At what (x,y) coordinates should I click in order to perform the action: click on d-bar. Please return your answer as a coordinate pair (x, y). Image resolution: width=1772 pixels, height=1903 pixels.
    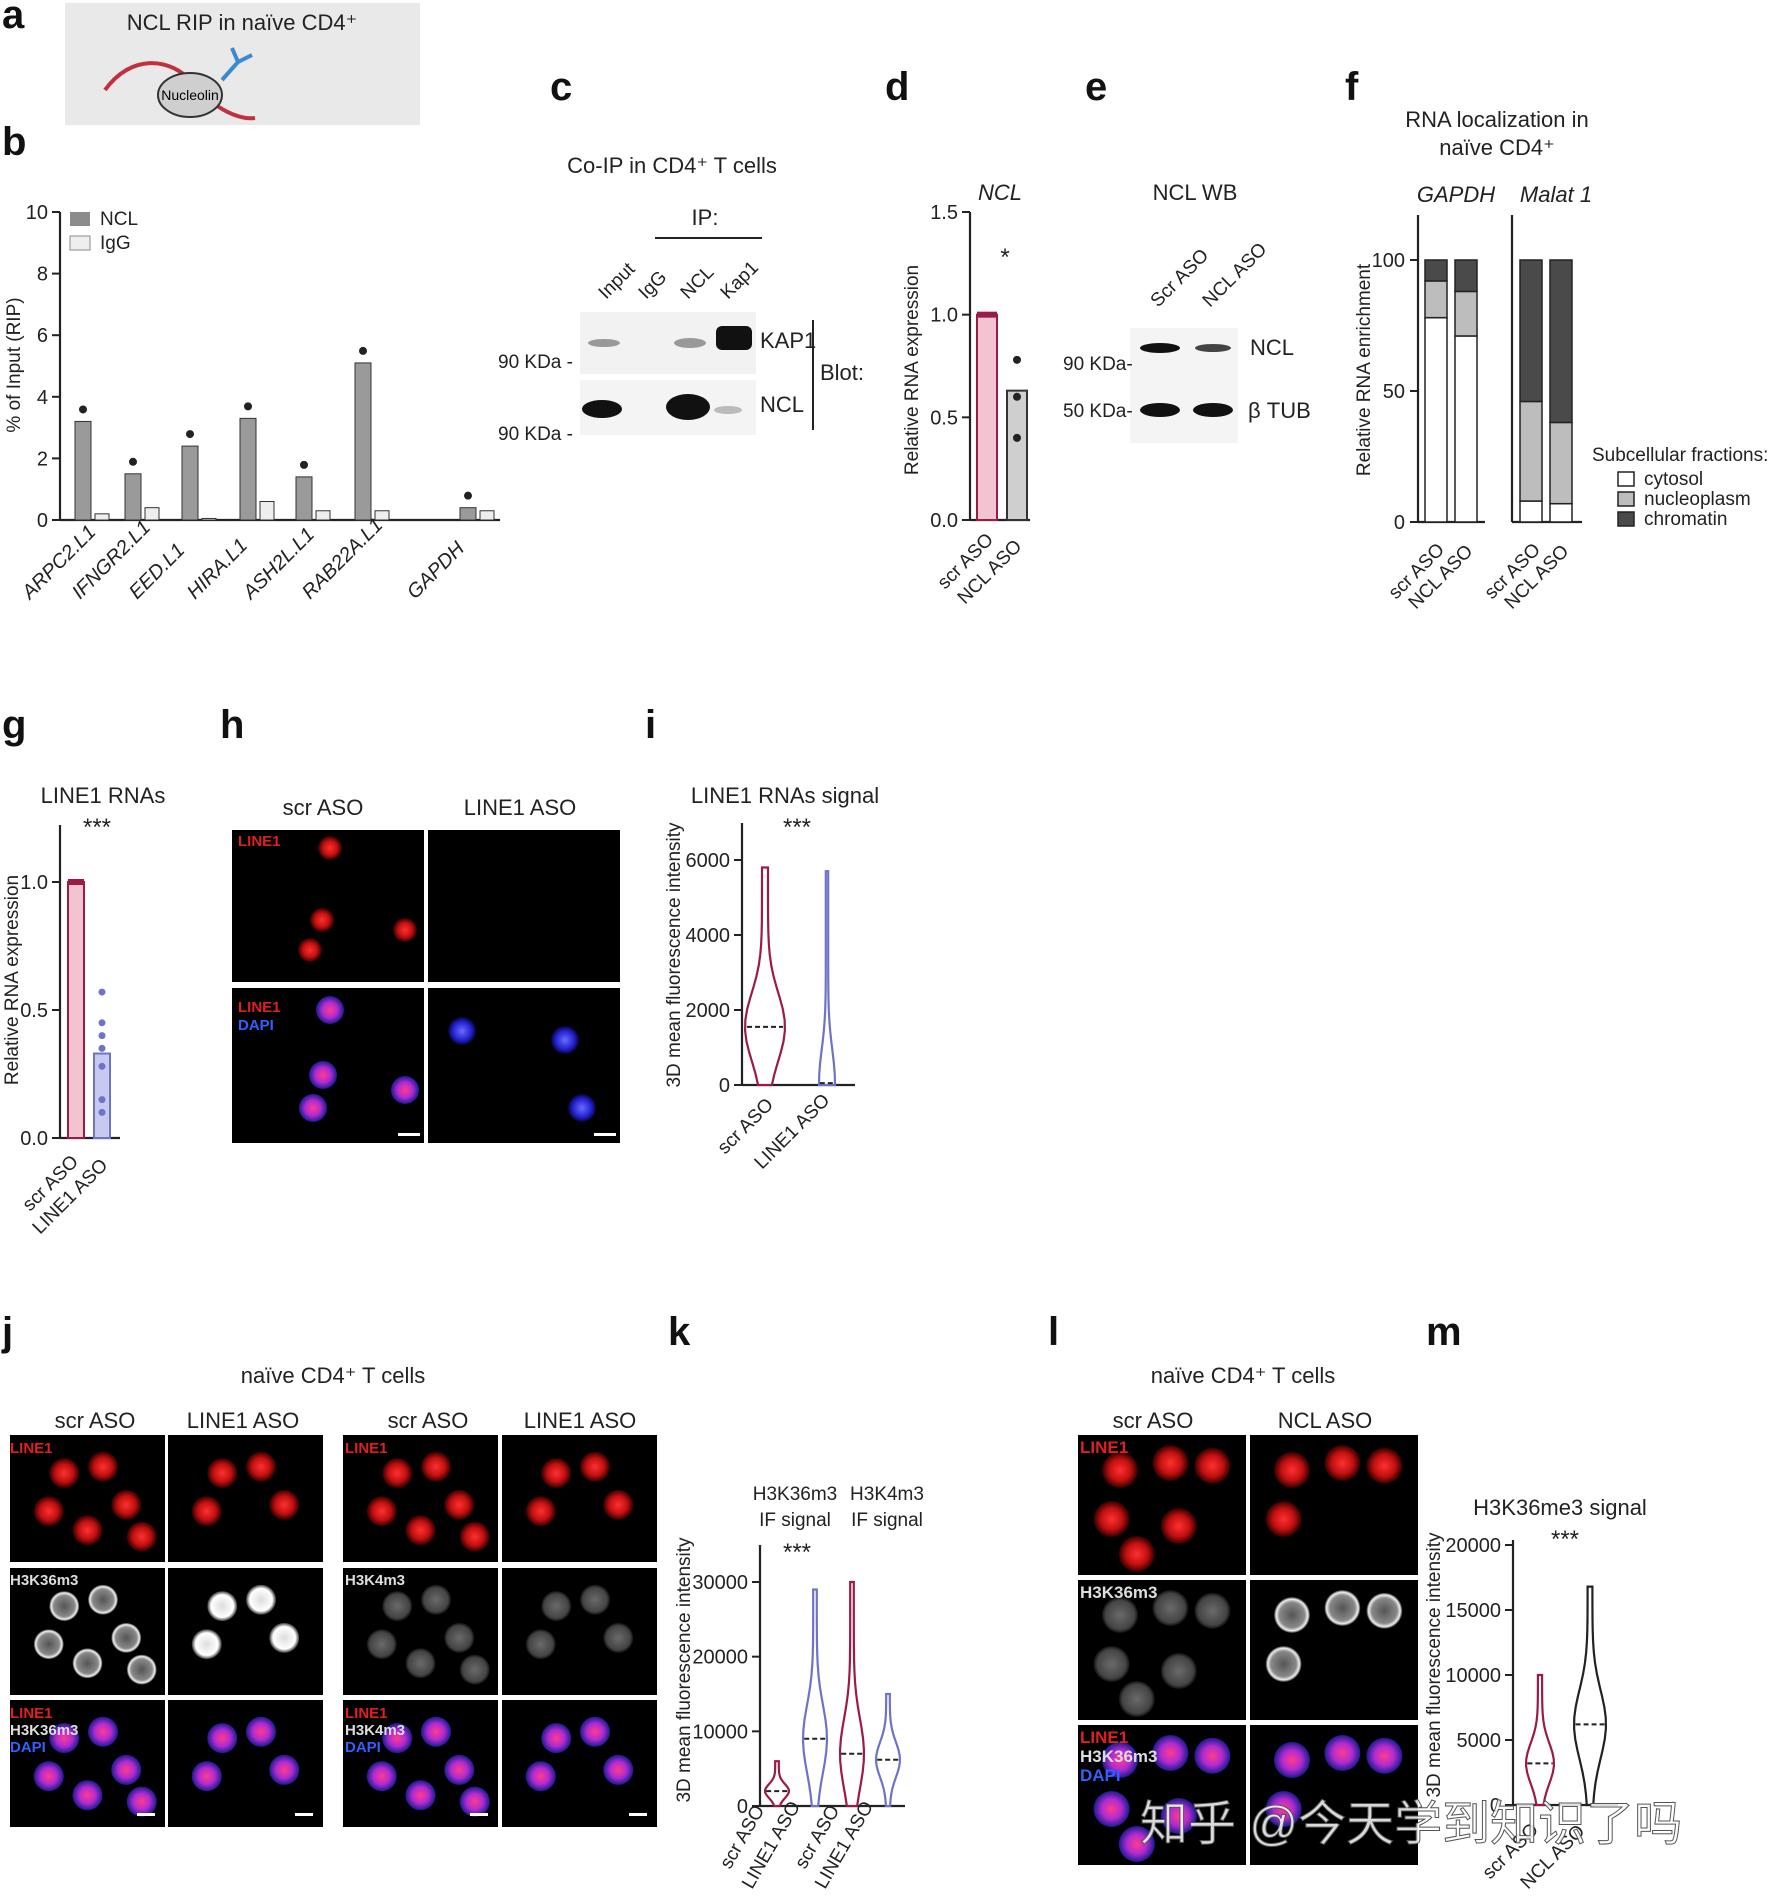
    Looking at the image, I should click on (987, 417).